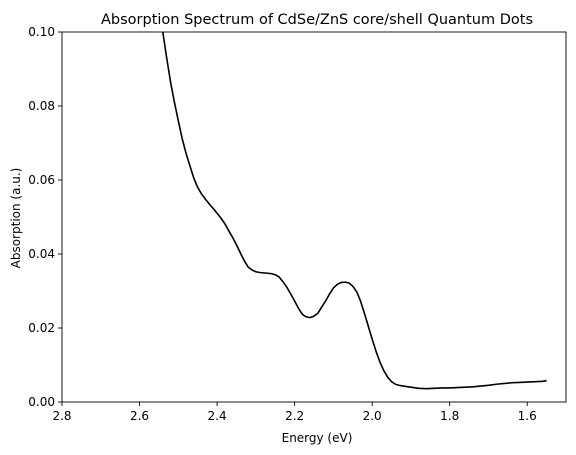 The image size is (576, 455). Describe the element at coordinates (217, 416) in the screenshot. I see `x-tick-label: 2.4` at that location.